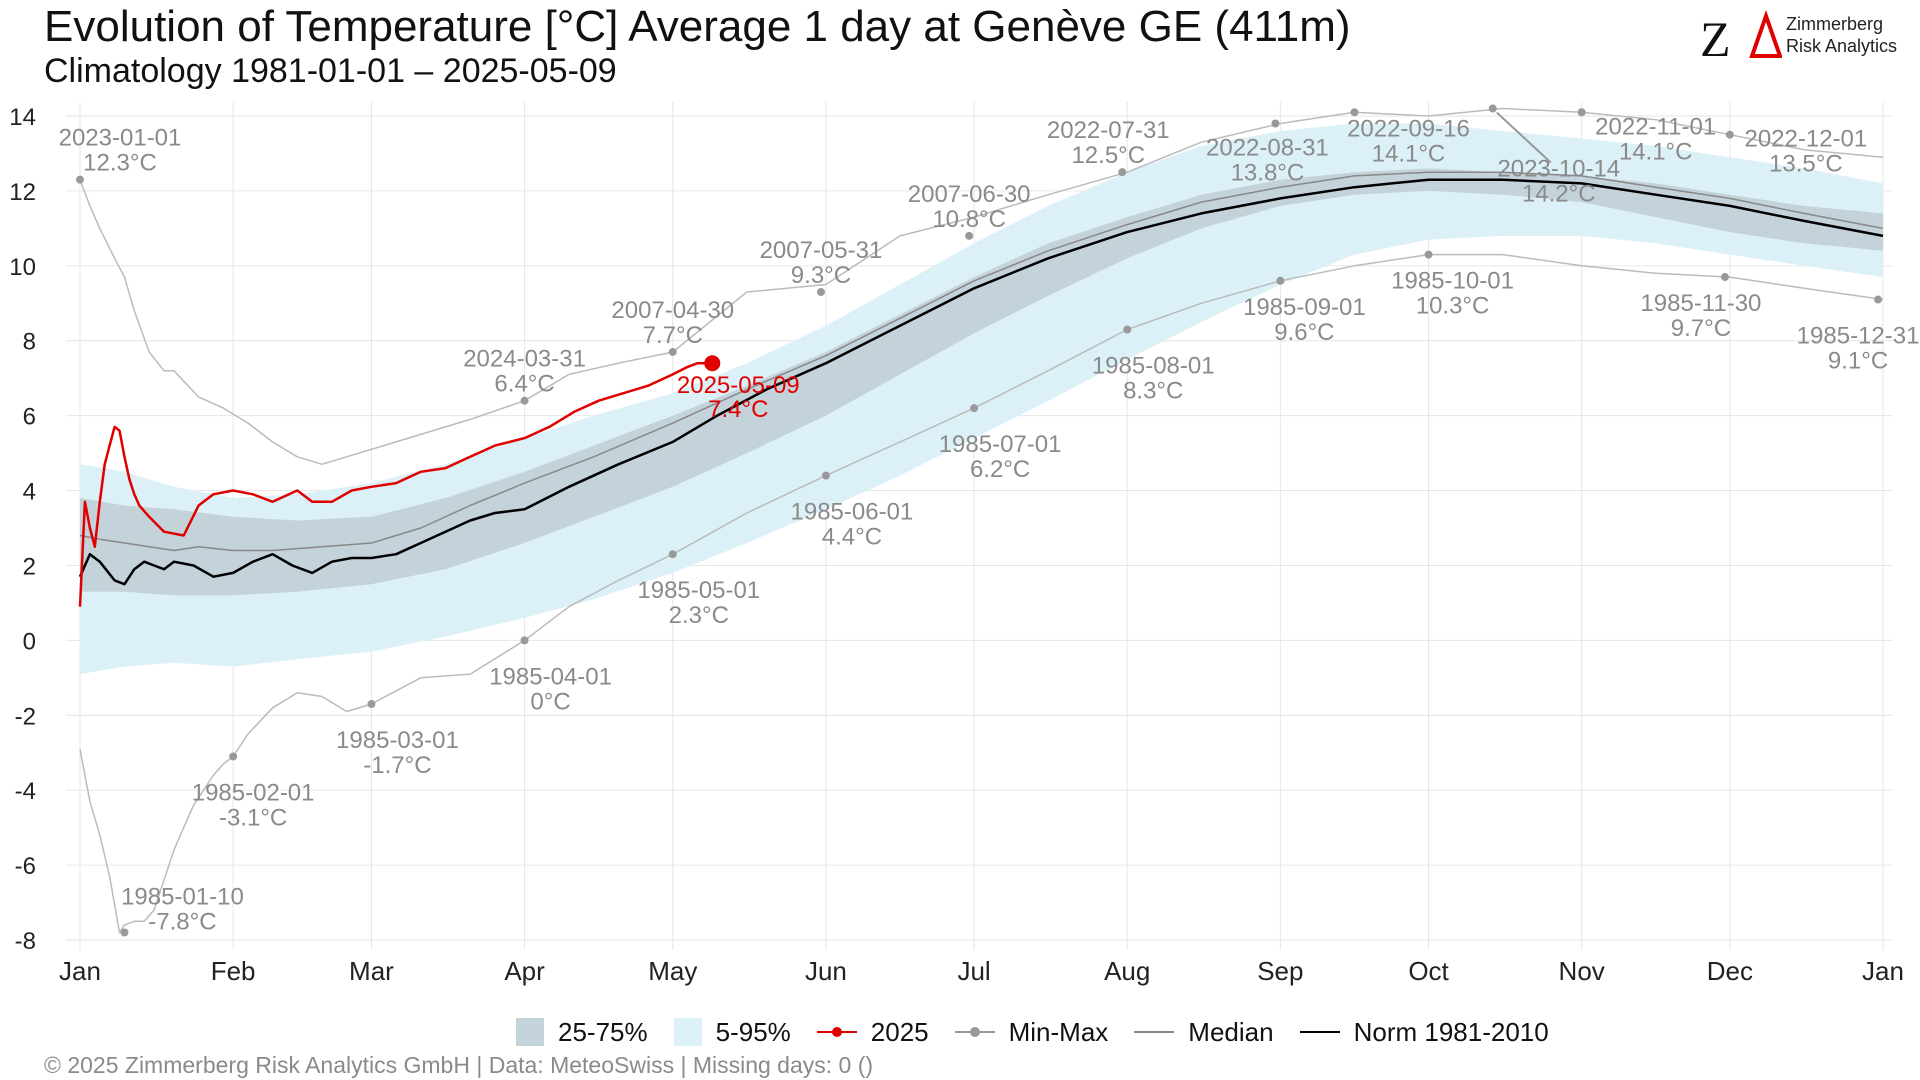 The width and height of the screenshot is (1920, 1080). I want to click on legend-item: 25-75%, so click(582, 1032).